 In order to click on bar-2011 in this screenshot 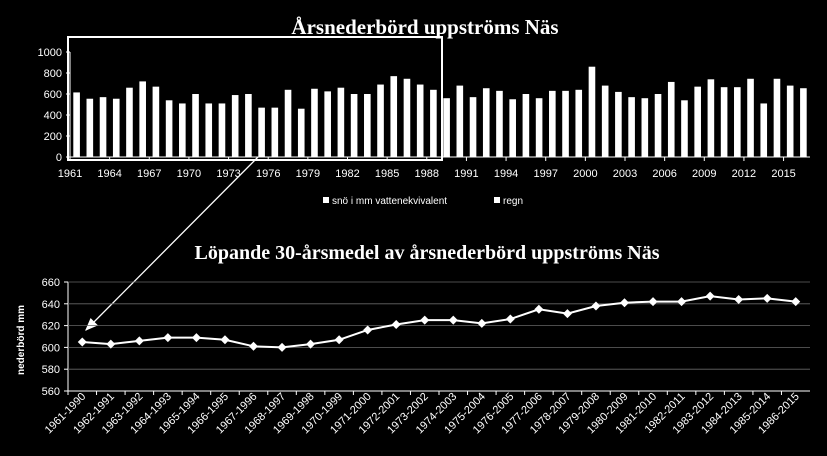, I will do `click(737, 122)`.